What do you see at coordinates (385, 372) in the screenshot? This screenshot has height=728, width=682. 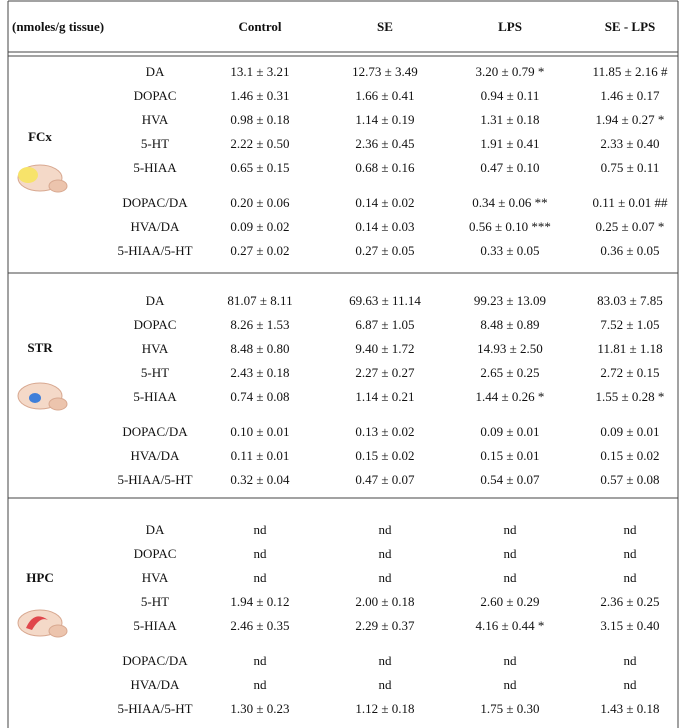 I see `cell: 2.27 ± 0.27` at bounding box center [385, 372].